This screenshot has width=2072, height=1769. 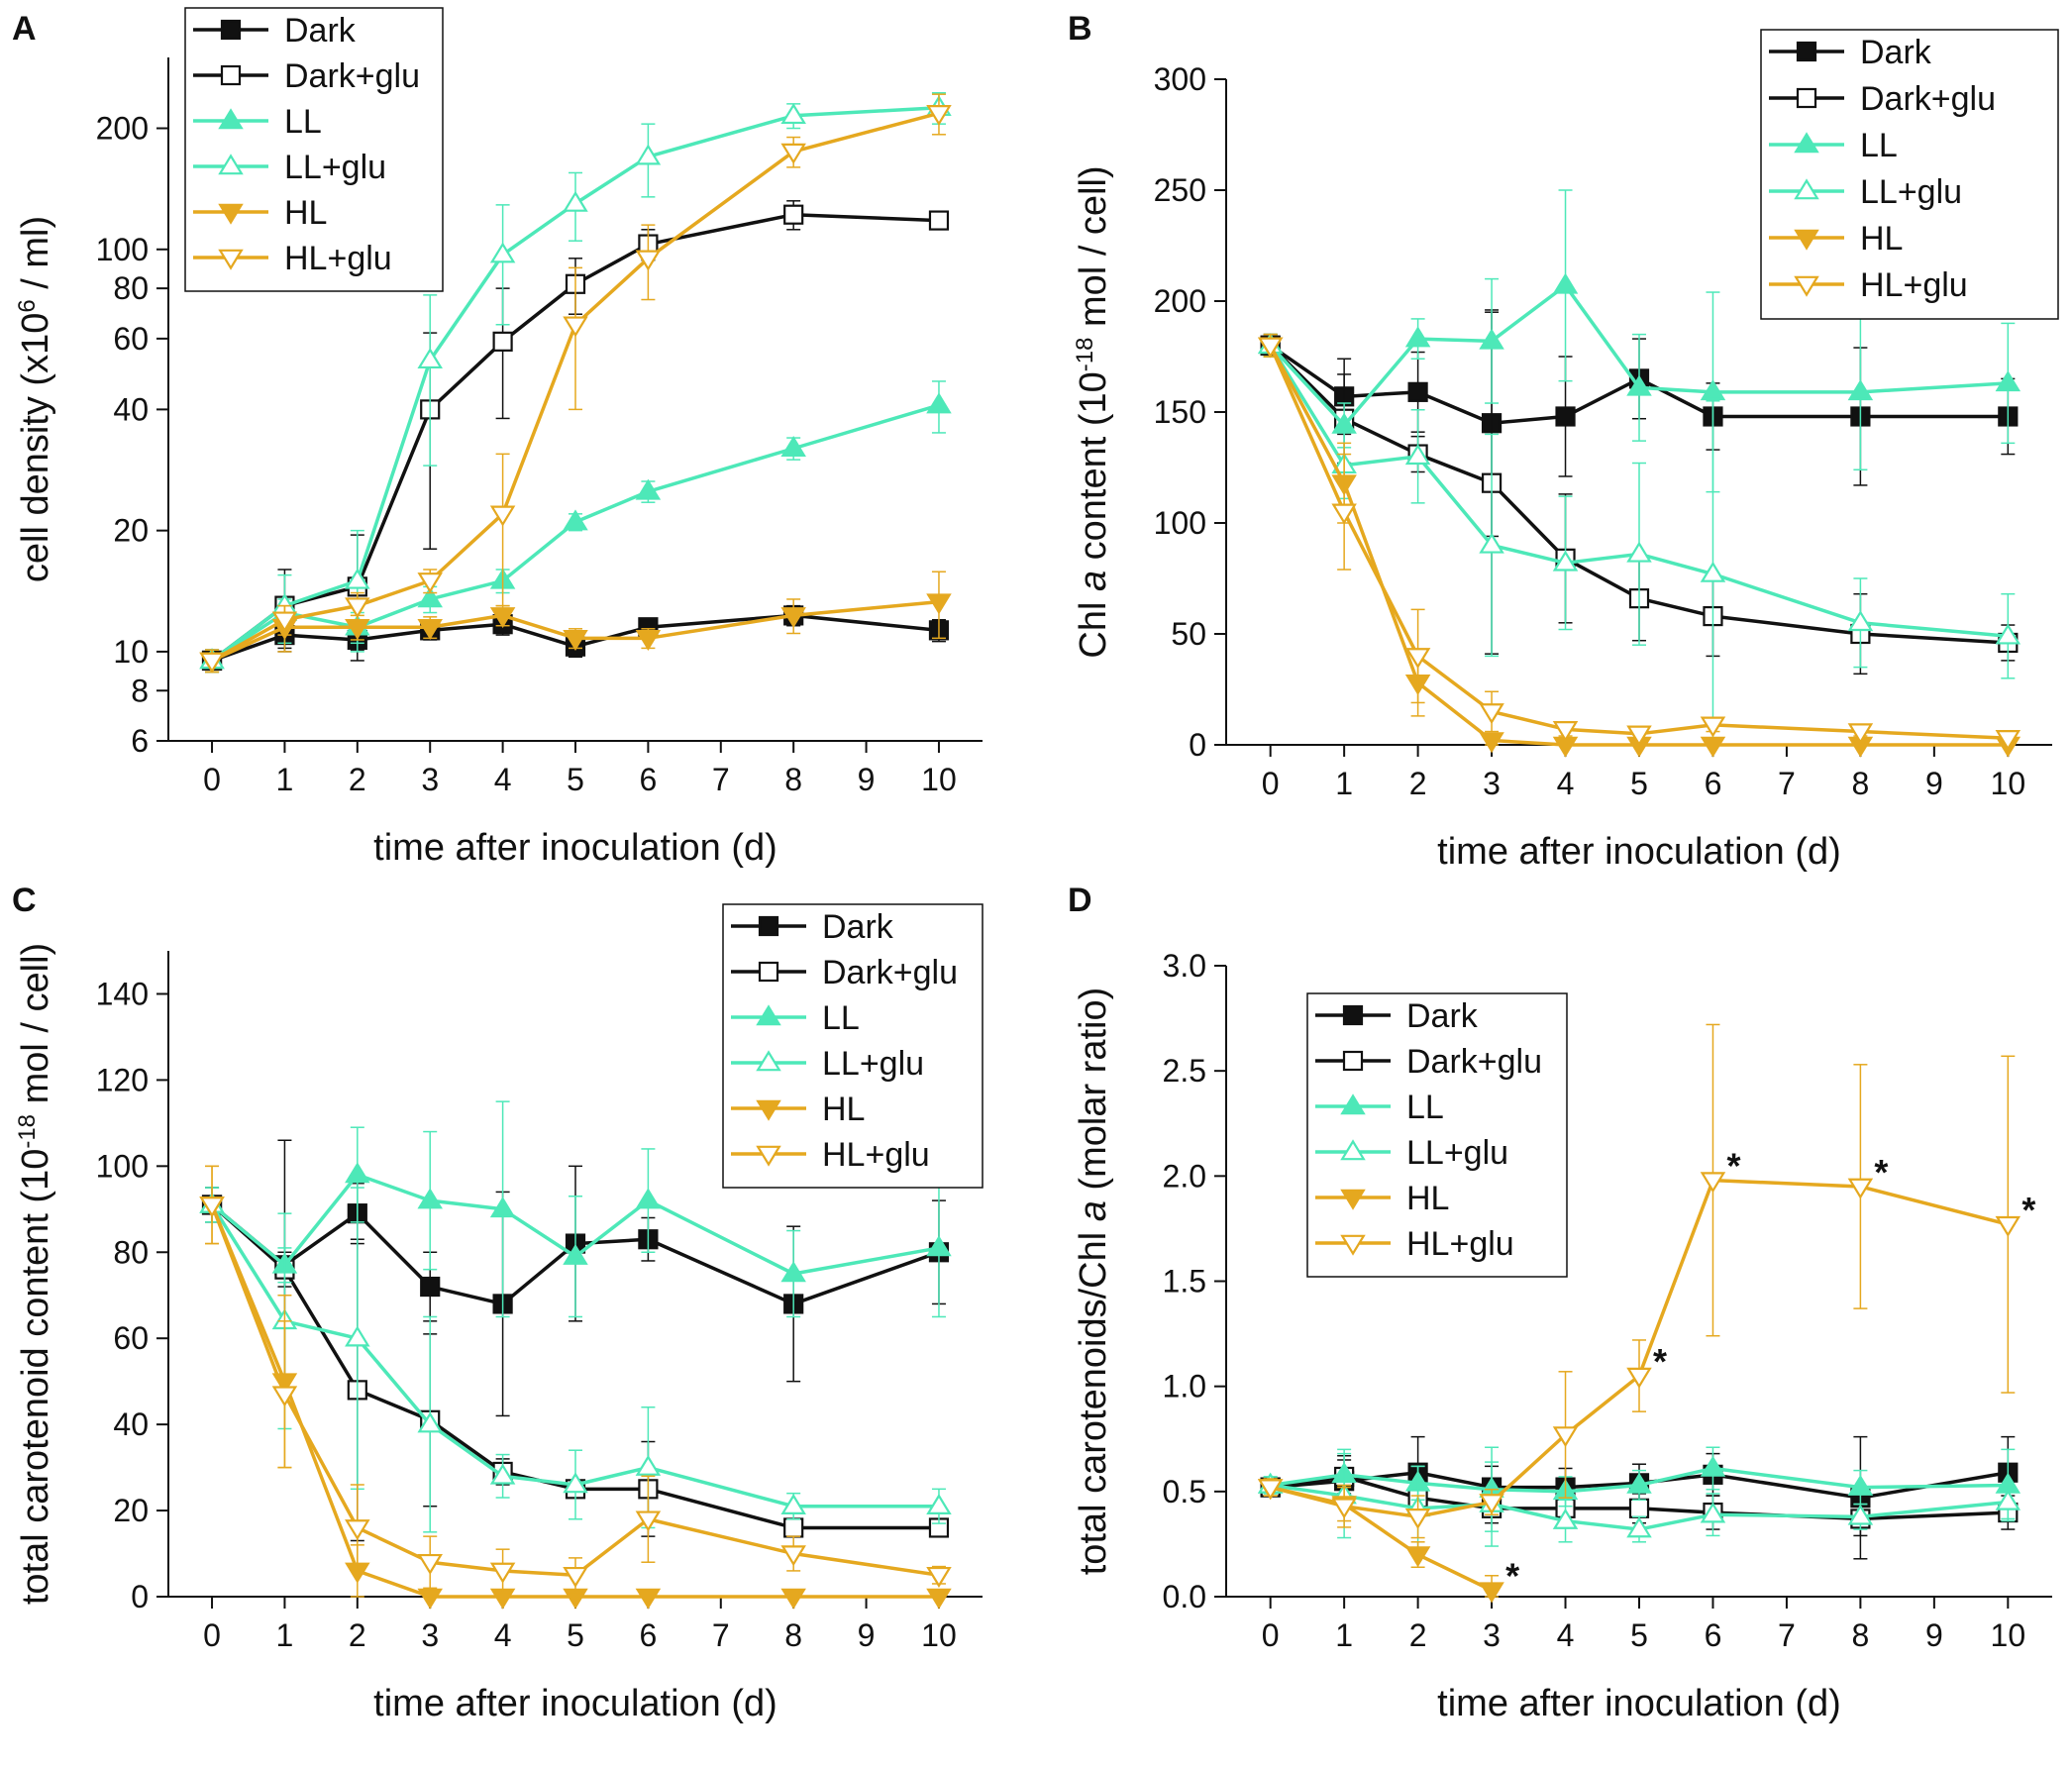 I want to click on y-axis-title: Chl a content (10-18 mol / cell), so click(x=1093, y=411).